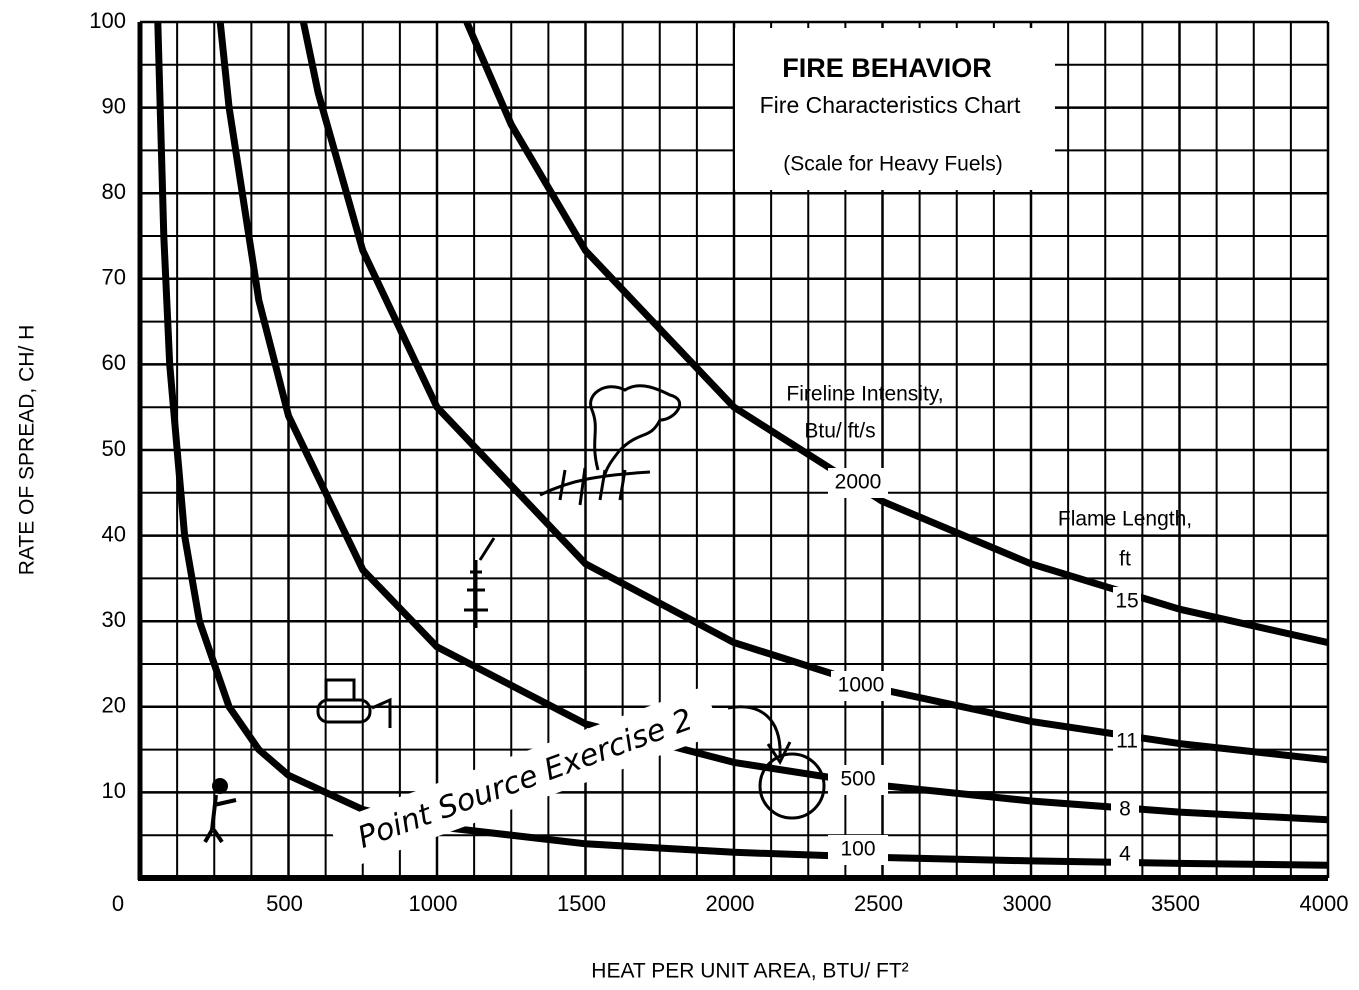  I want to click on intensity-heading: Fireline Intensity,, so click(864, 394).